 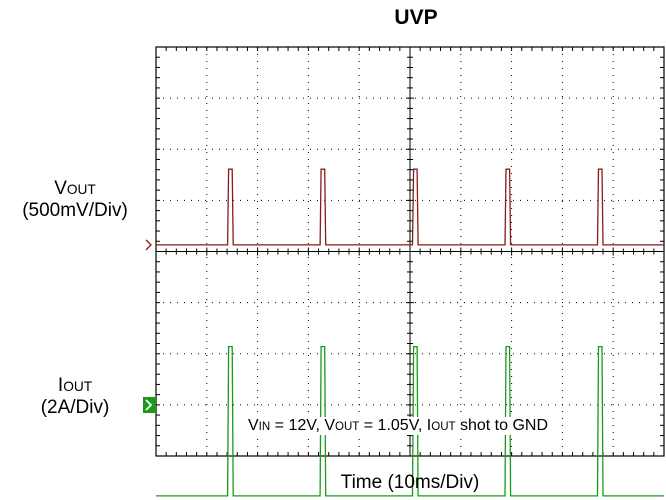 What do you see at coordinates (393, 425) in the screenshot?
I see `note-vout-value: = 1.05V,` at bounding box center [393, 425].